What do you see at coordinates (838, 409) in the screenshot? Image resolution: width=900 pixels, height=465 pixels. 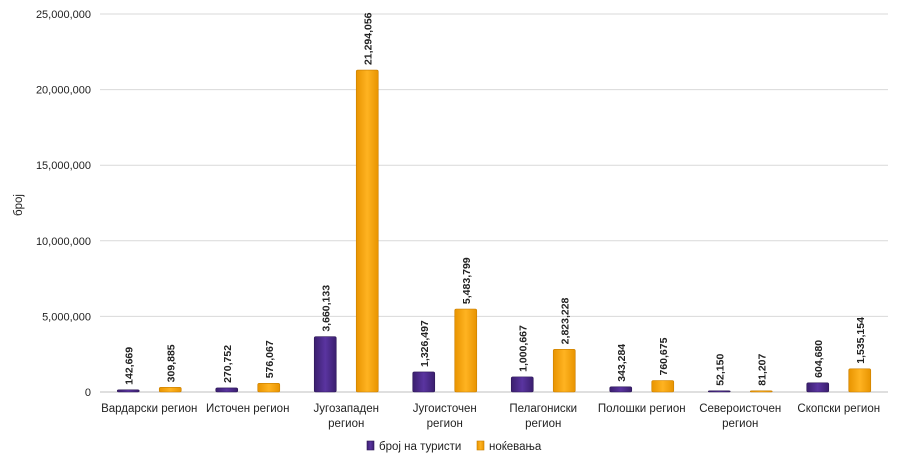 I see `x-category-label: Скопски регион` at bounding box center [838, 409].